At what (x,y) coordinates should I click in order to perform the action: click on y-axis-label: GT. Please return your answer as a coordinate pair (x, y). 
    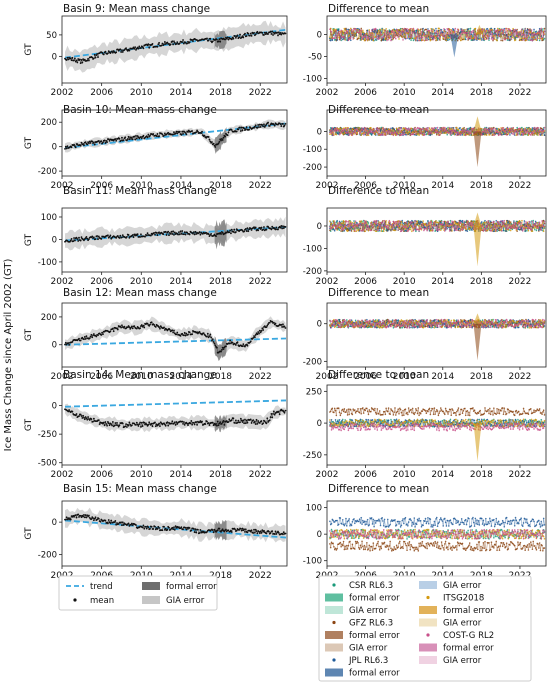
    Looking at the image, I should click on (29, 239).